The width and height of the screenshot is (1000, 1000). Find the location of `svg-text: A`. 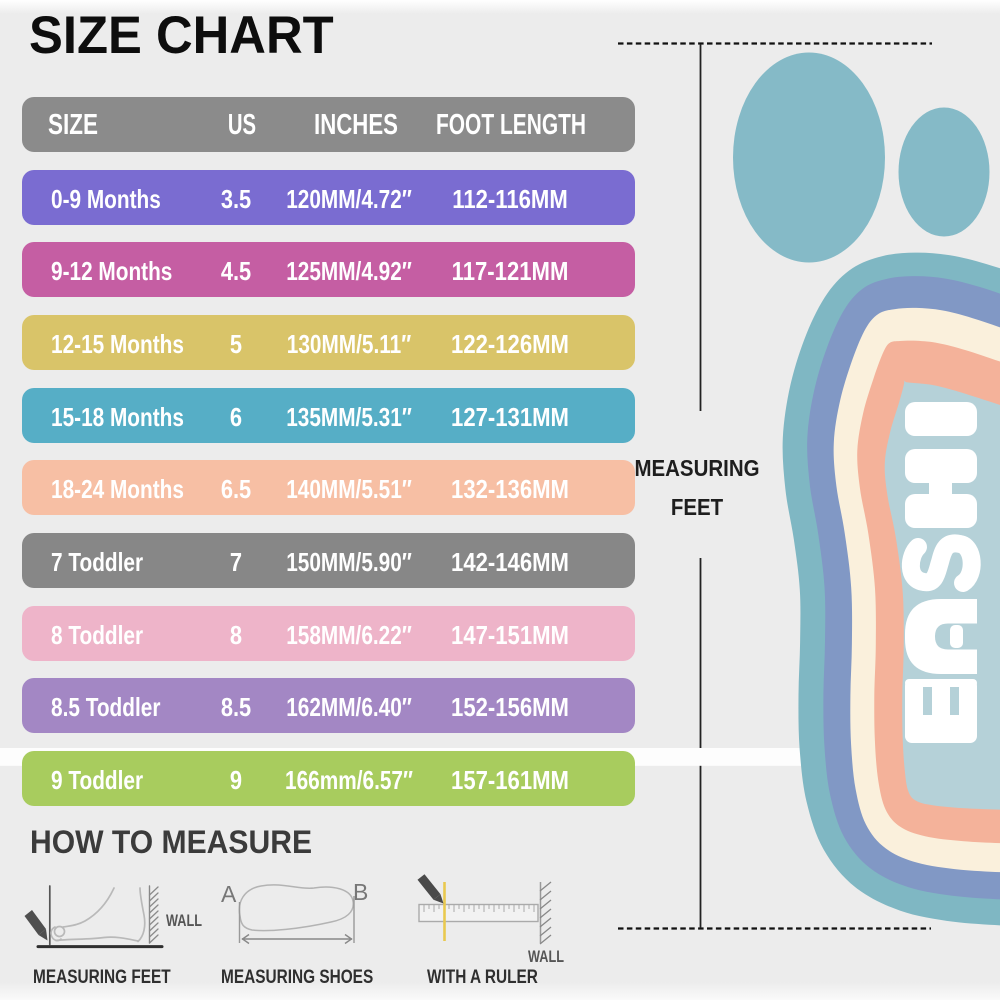

svg-text: A is located at coordinates (229, 894).